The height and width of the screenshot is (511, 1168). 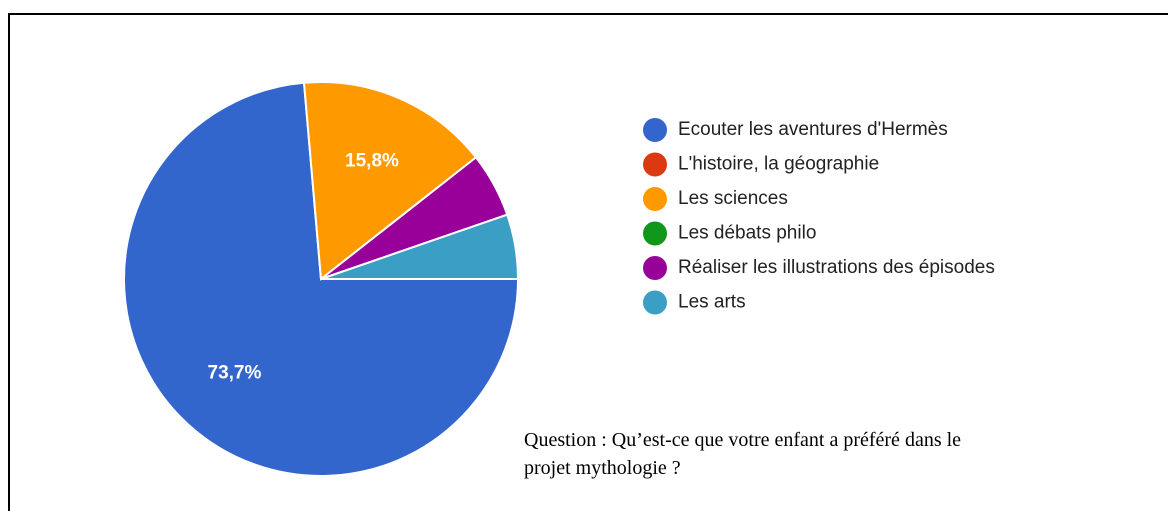 I want to click on legend-label: Ecouter les aventures d'Hermès, so click(x=813, y=129).